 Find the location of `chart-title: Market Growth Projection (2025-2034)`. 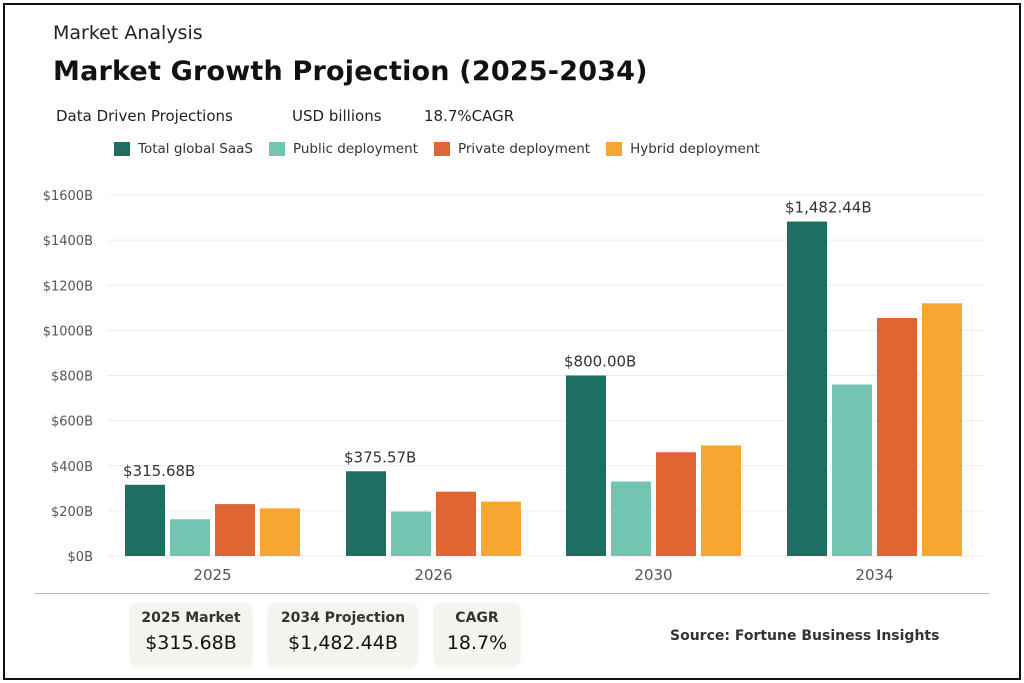

chart-title: Market Growth Projection (2025-2034) is located at coordinates (350, 71).